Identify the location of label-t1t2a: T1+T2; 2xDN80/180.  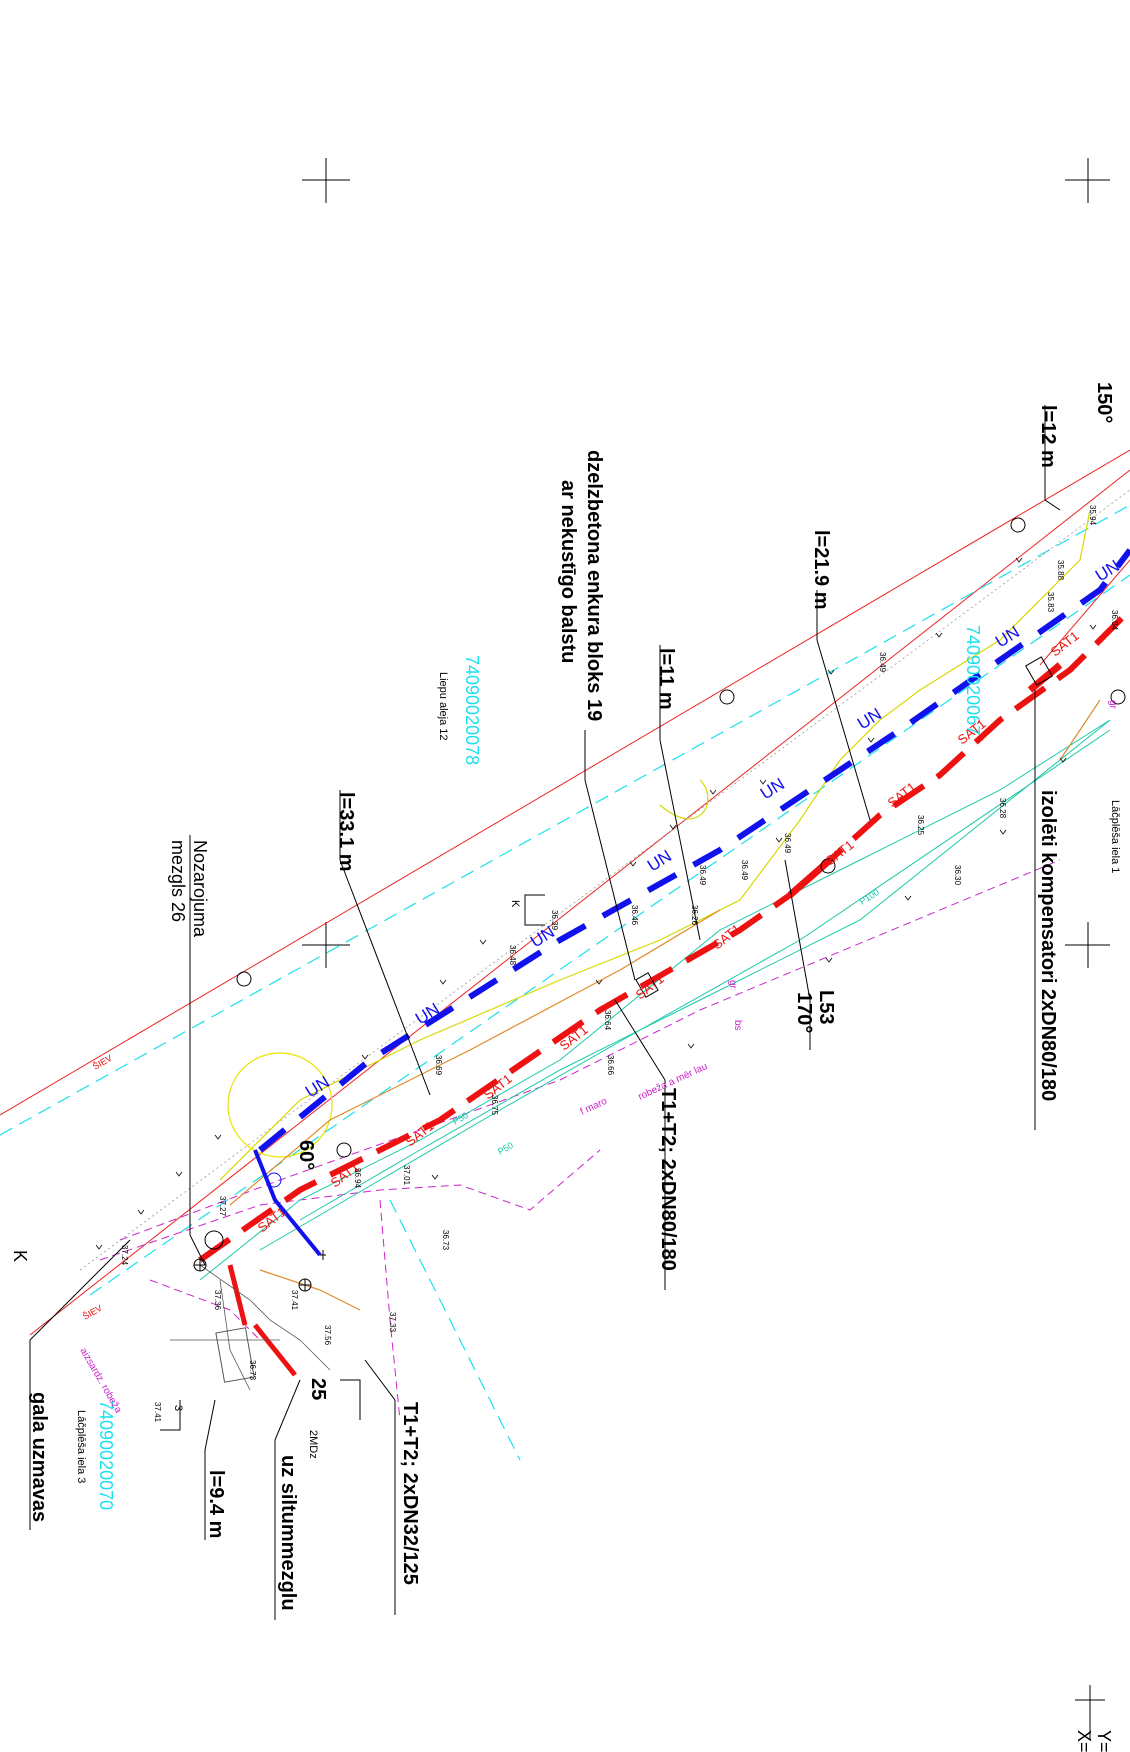
(668, 1179).